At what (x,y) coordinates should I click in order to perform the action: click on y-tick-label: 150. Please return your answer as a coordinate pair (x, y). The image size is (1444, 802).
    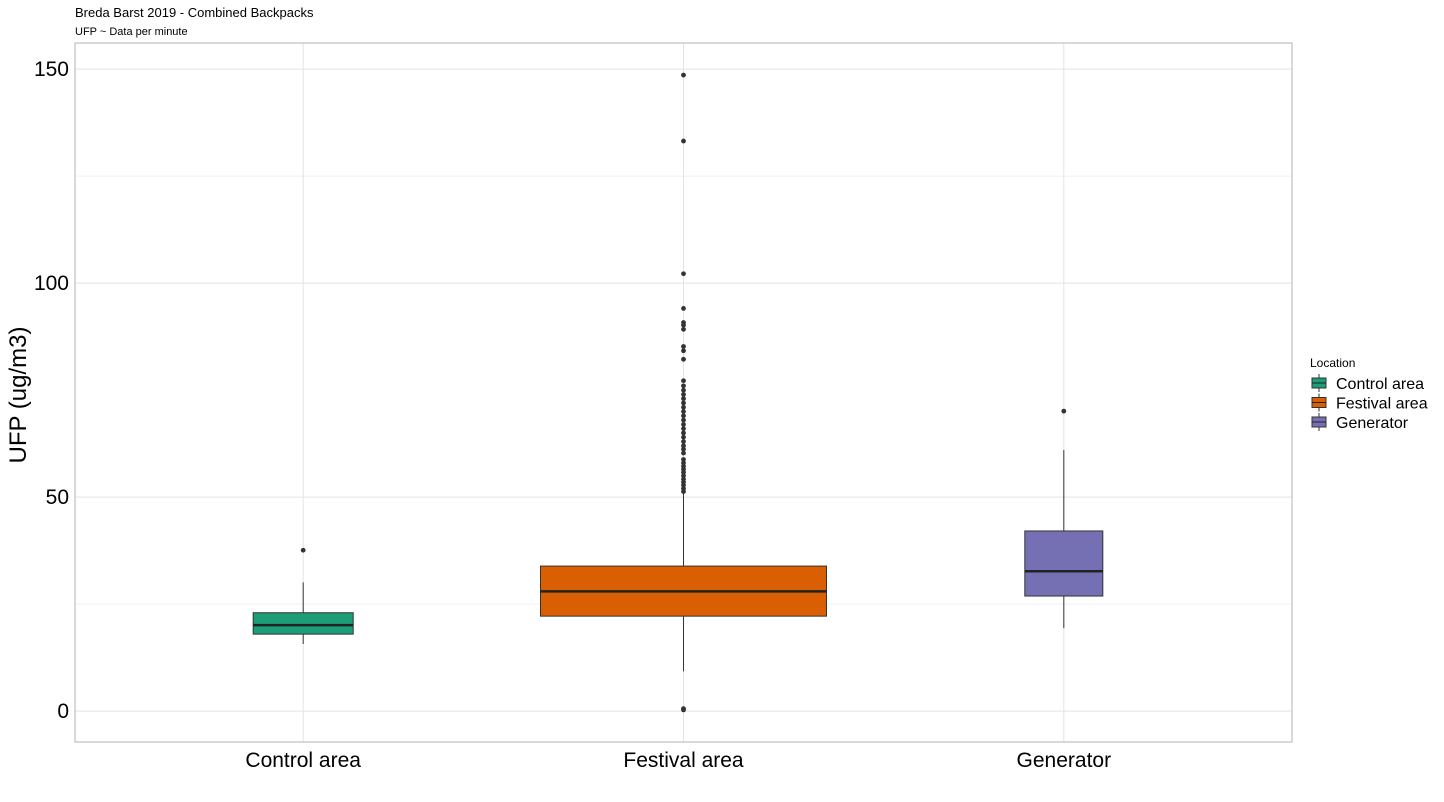
    Looking at the image, I should click on (51, 69).